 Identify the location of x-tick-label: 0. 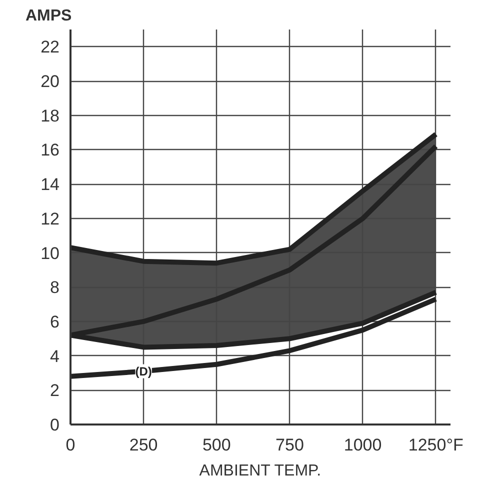
(71, 445).